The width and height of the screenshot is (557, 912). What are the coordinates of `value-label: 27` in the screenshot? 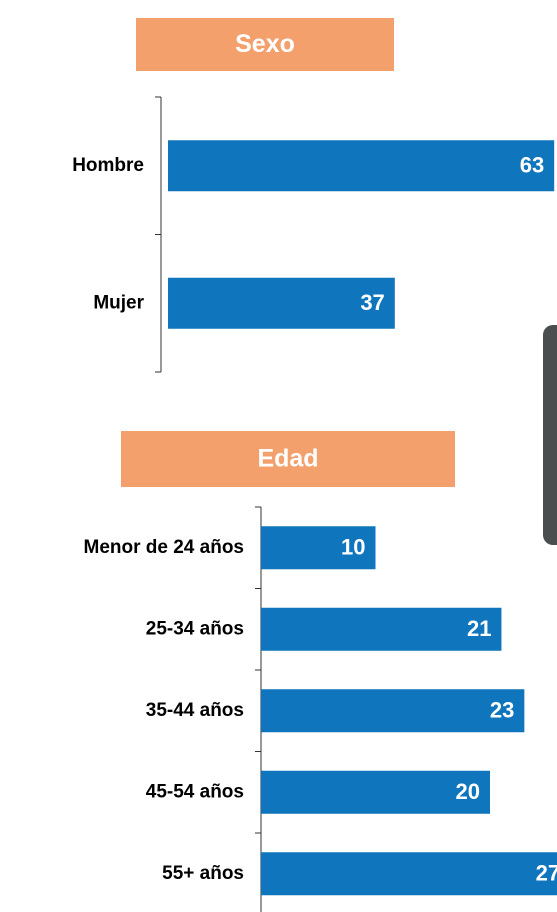 It's located at (546, 873).